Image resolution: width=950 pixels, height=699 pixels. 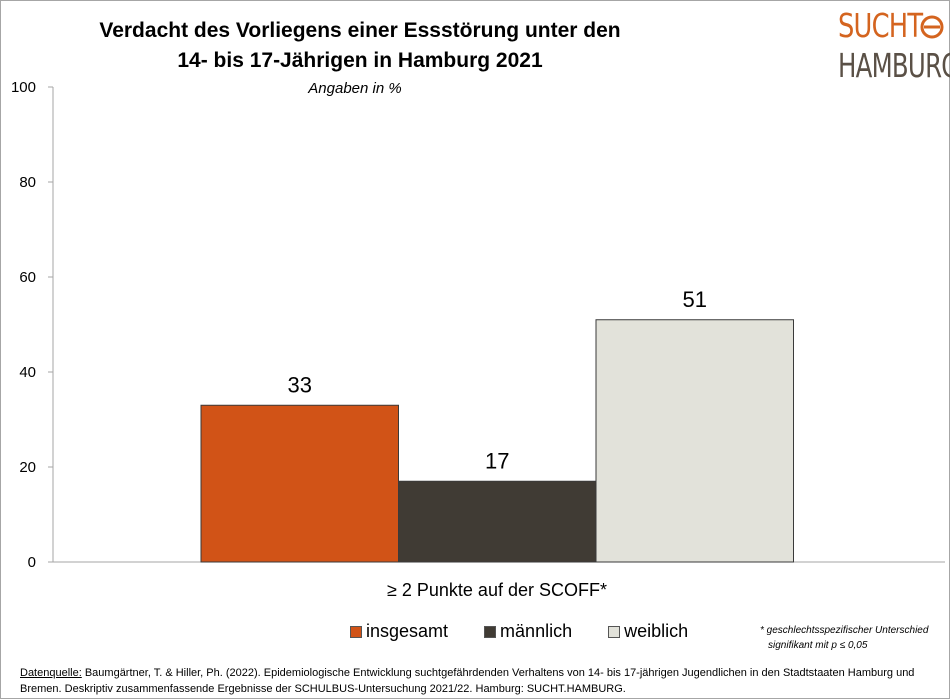 I want to click on chart-legend: insgesamt männlich weiblich, so click(x=537, y=631).